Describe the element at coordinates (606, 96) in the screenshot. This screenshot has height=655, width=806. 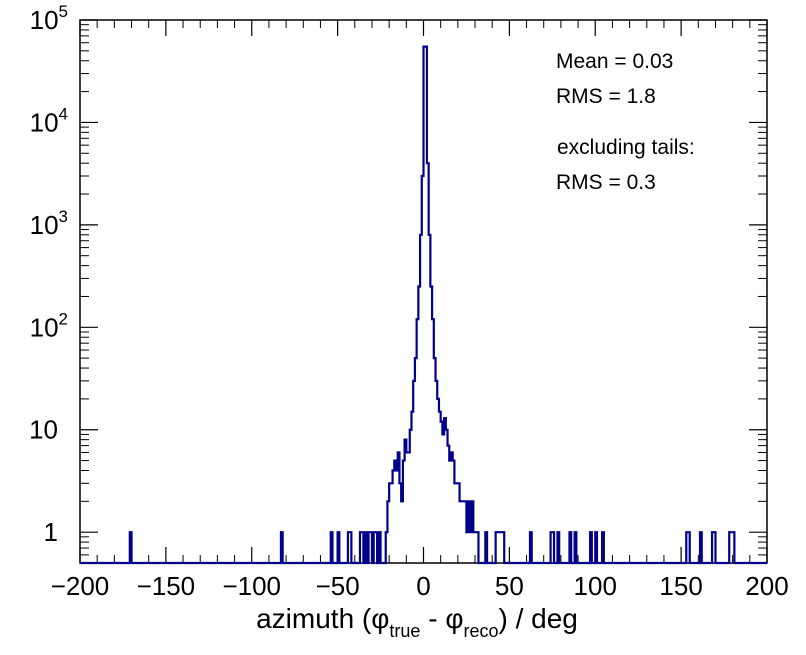
I see `stat-rms: RMS = 1.8` at that location.